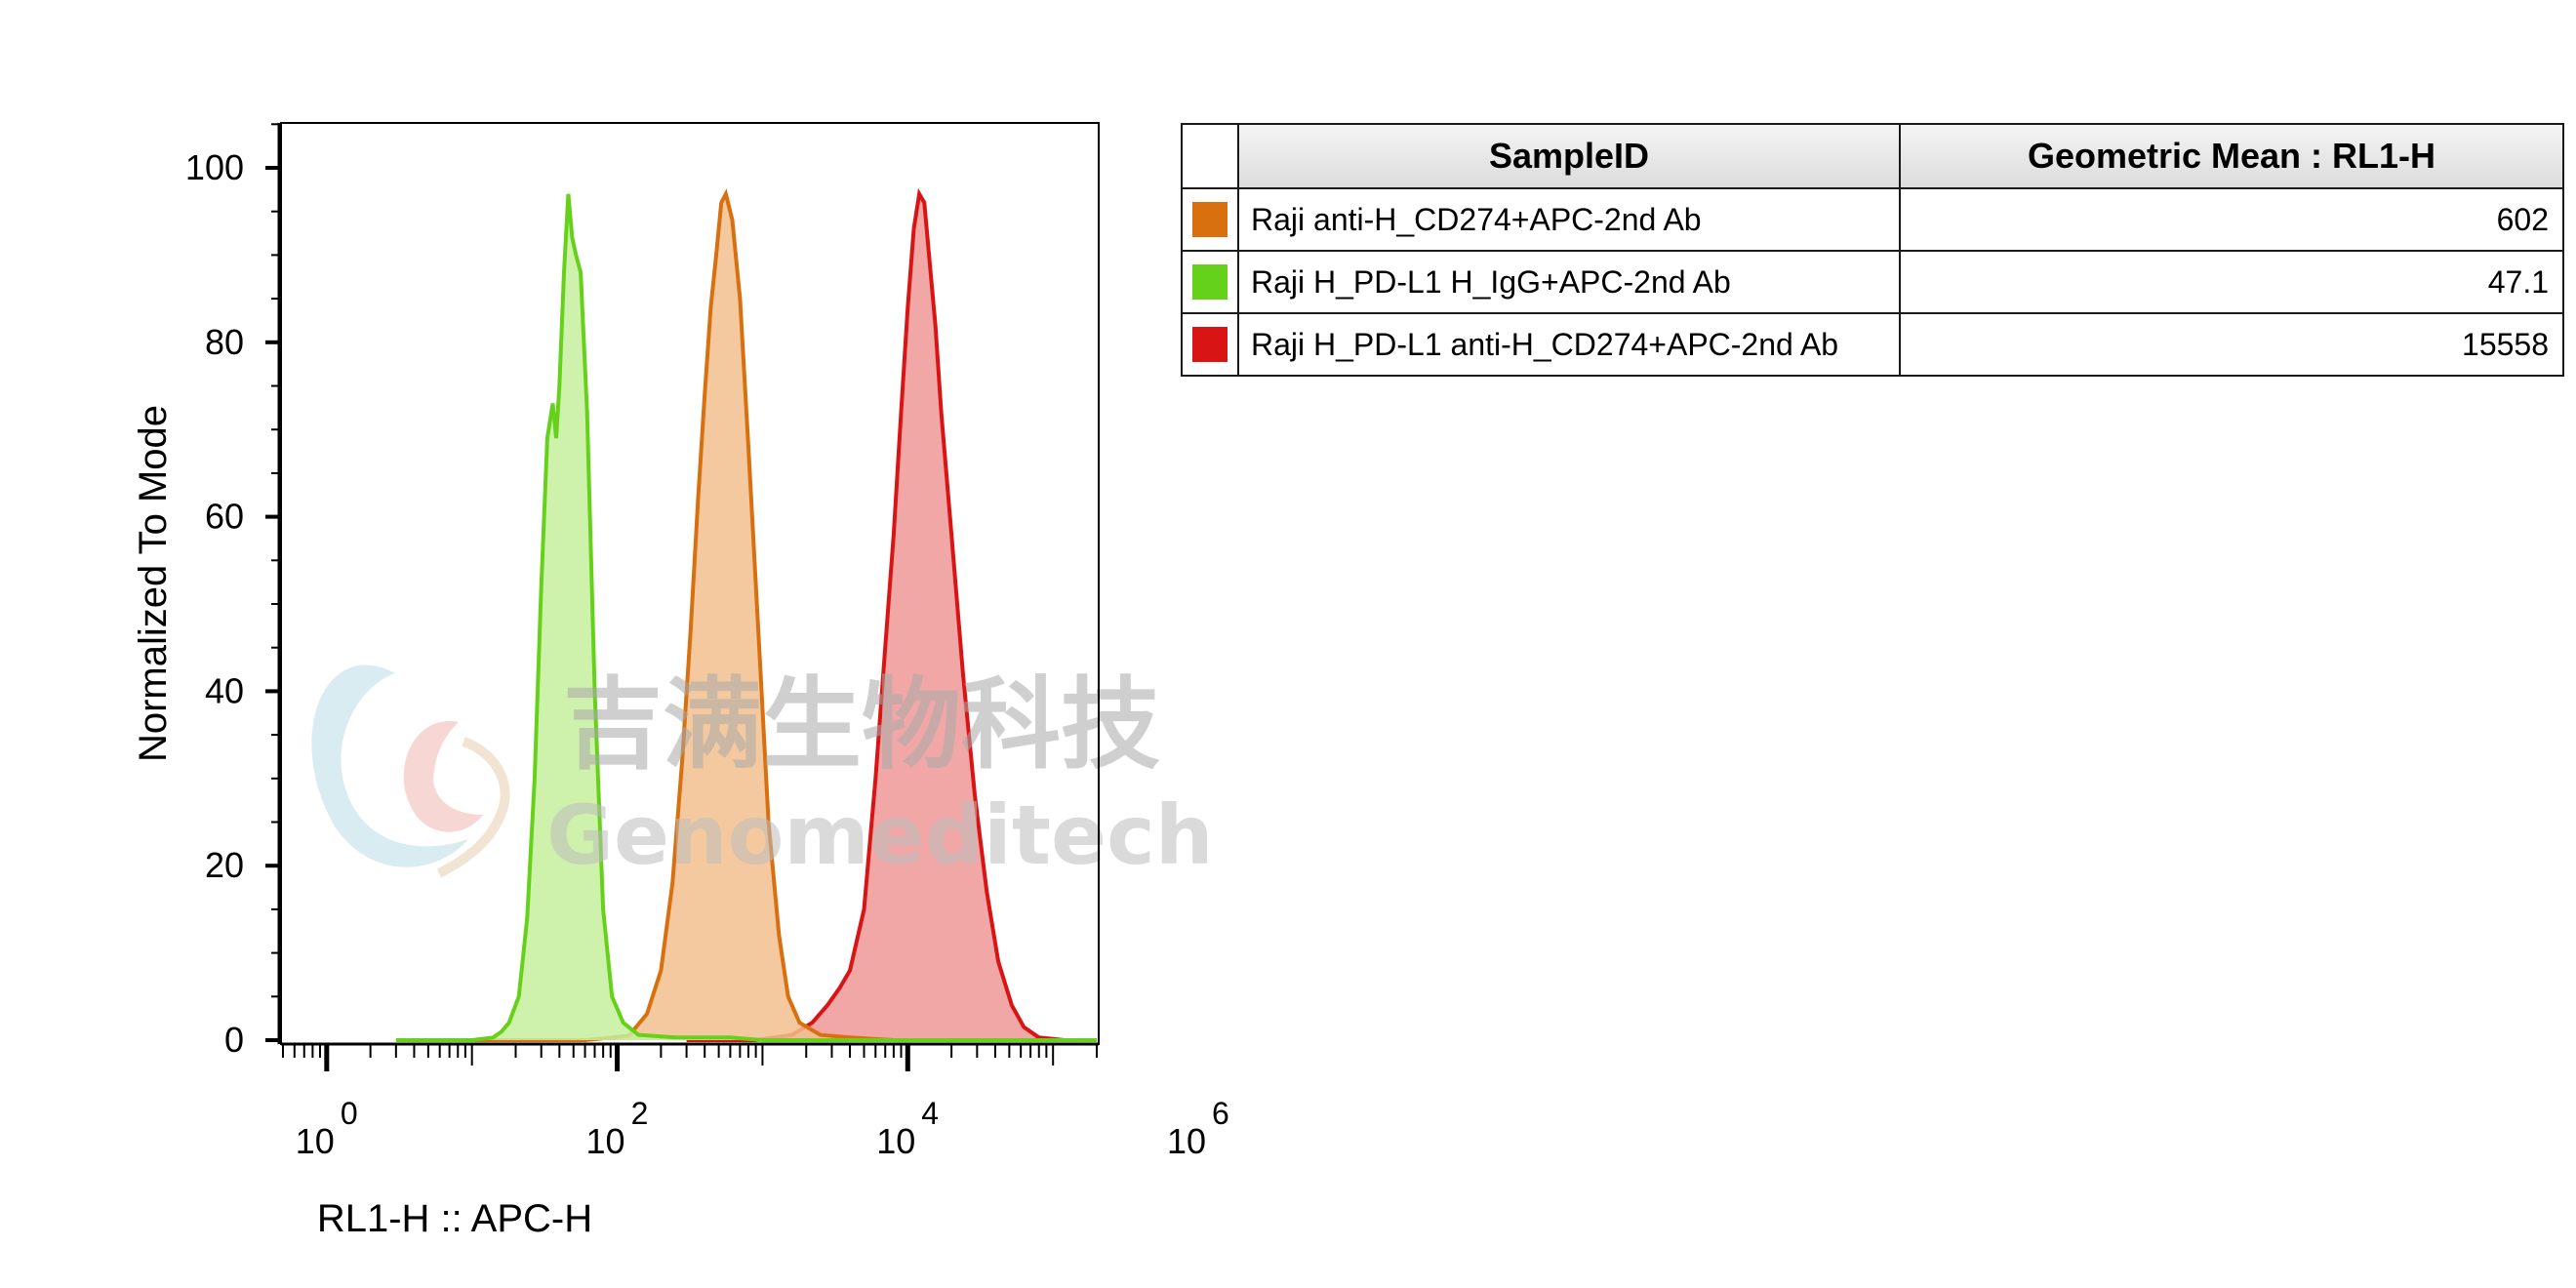  Describe the element at coordinates (1569, 344) in the screenshot. I see `sample-name: Raji H_PD-L1 anti-H_CD274+APC-2nd Ab` at that location.